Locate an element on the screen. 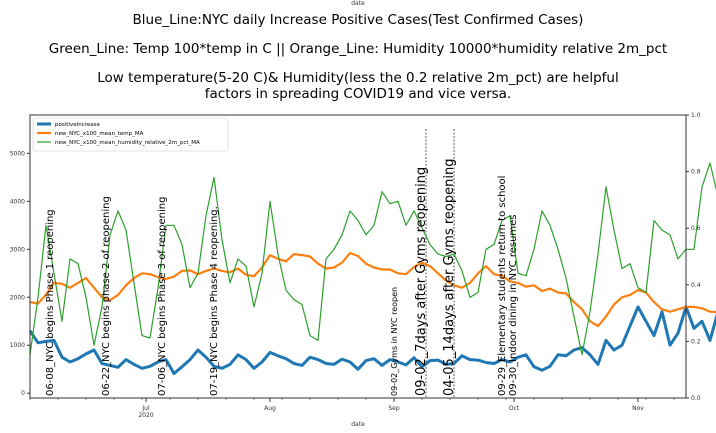 The height and width of the screenshot is (433, 716). y-left-tick-label: 5000 is located at coordinates (17, 153).